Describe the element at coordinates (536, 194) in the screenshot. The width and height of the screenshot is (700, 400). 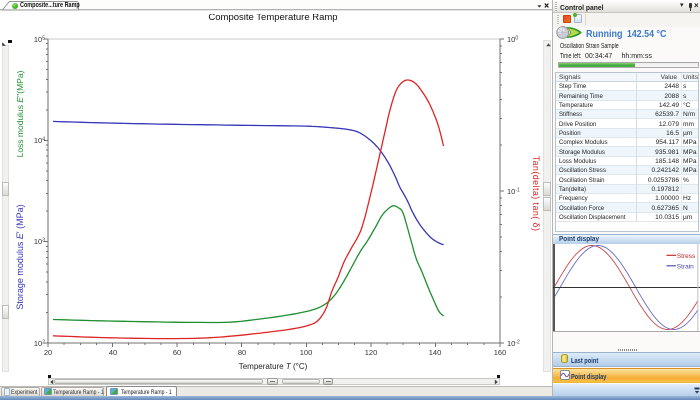
I see `svg-text: Tan(delta) tan( δ)` at that location.